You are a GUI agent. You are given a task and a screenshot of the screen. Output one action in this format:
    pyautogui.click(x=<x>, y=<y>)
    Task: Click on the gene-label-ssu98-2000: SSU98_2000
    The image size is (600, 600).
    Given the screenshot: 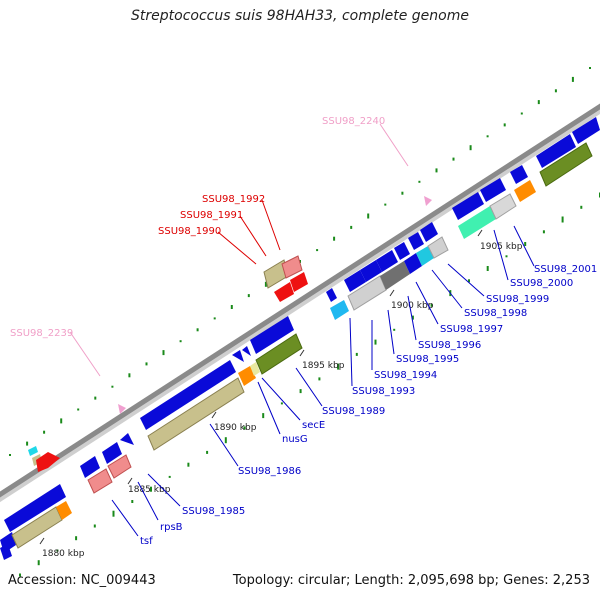 What is the action you would take?
    pyautogui.click(x=541, y=283)
    